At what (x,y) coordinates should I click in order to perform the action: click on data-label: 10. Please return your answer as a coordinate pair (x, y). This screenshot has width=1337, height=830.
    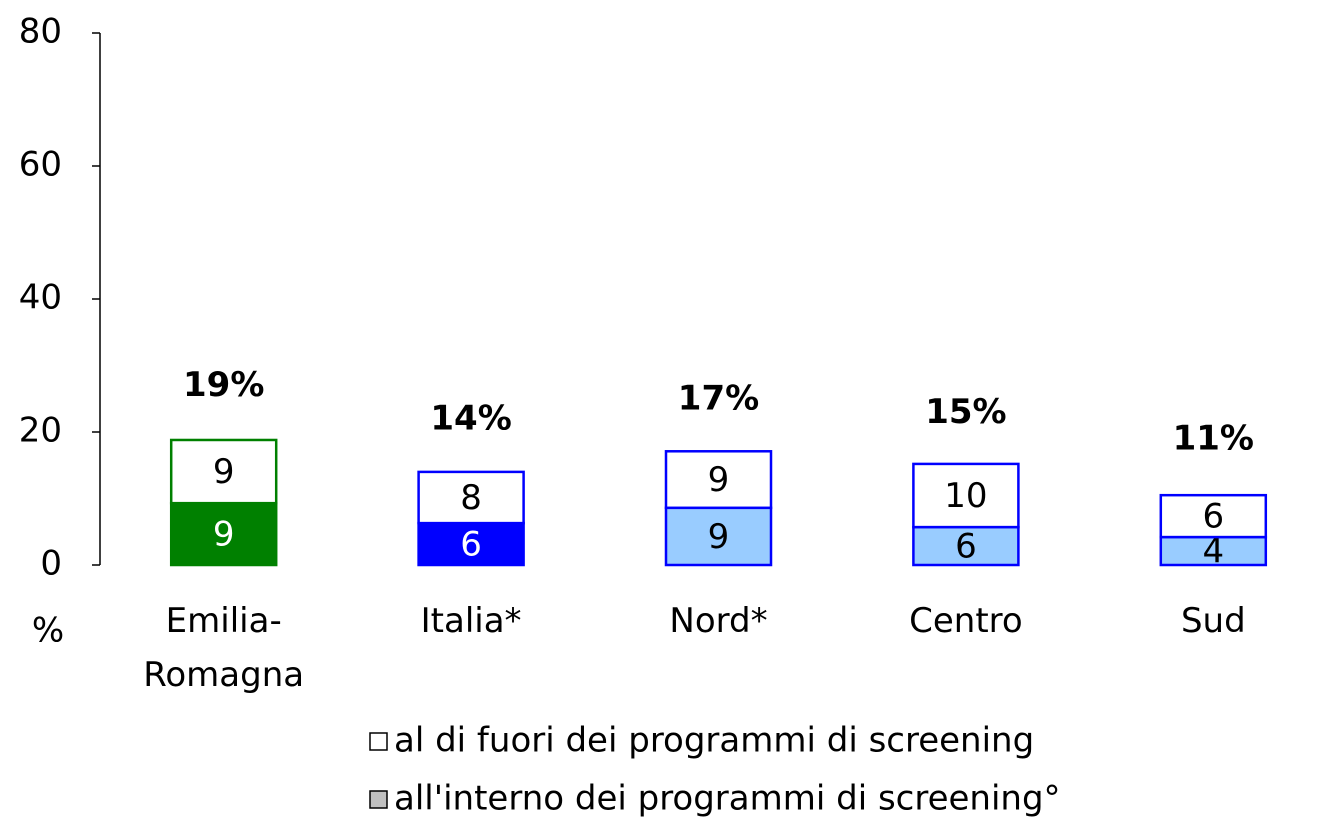
    Looking at the image, I should click on (965, 496).